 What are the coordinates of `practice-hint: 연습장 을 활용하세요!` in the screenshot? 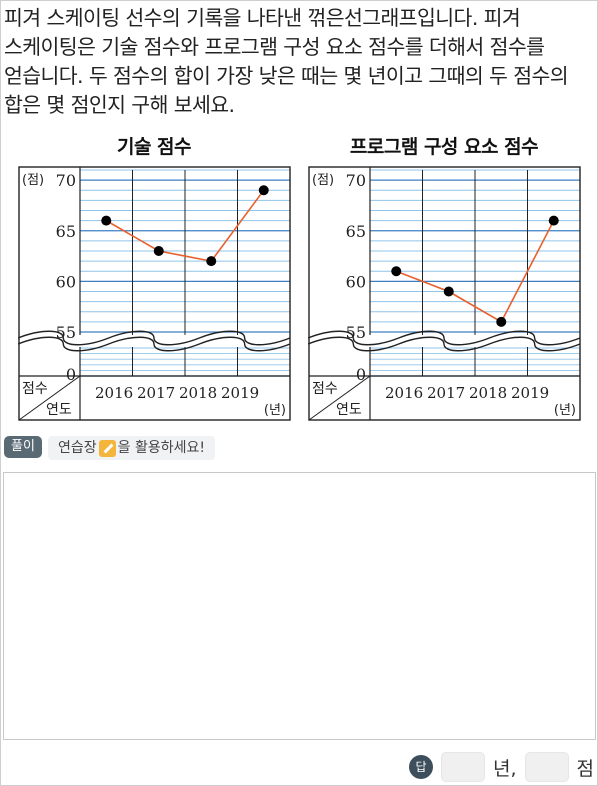 It's located at (131, 448).